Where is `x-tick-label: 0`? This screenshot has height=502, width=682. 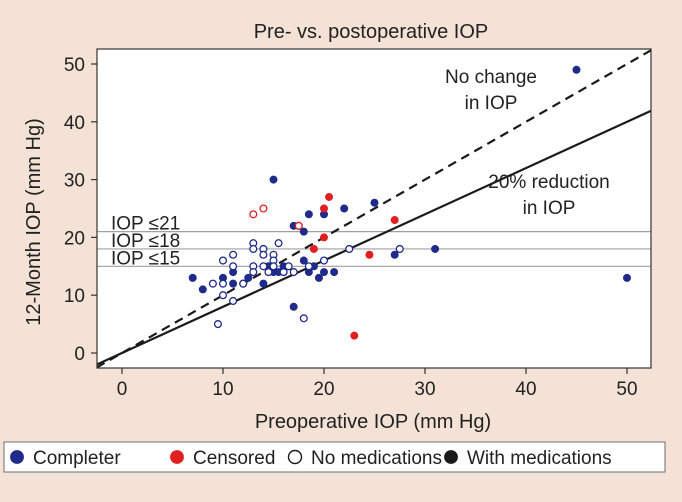 x-tick-label: 0 is located at coordinates (122, 389).